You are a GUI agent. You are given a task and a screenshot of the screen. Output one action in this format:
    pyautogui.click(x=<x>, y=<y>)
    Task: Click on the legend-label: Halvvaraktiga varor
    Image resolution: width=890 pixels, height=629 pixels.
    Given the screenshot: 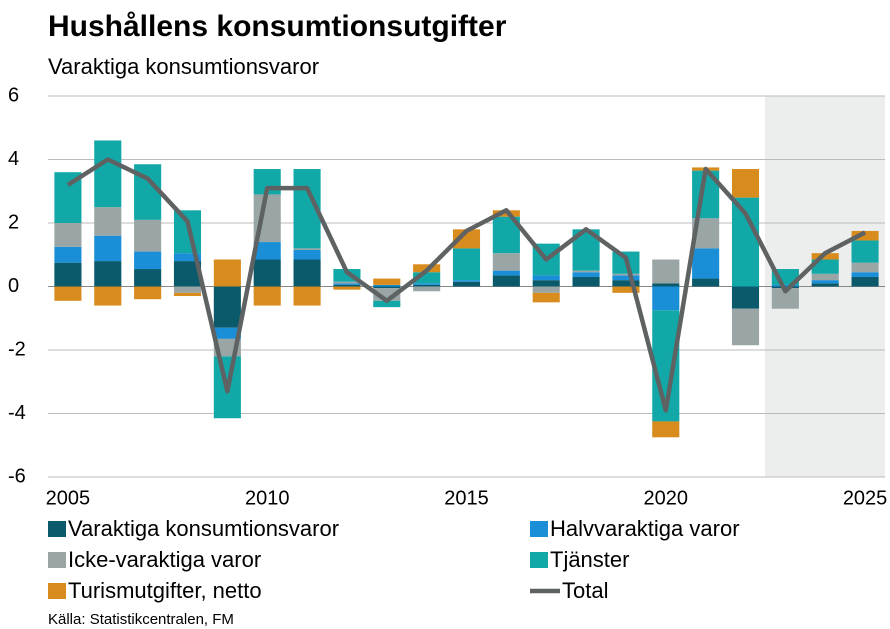 What is the action you would take?
    pyautogui.click(x=645, y=528)
    